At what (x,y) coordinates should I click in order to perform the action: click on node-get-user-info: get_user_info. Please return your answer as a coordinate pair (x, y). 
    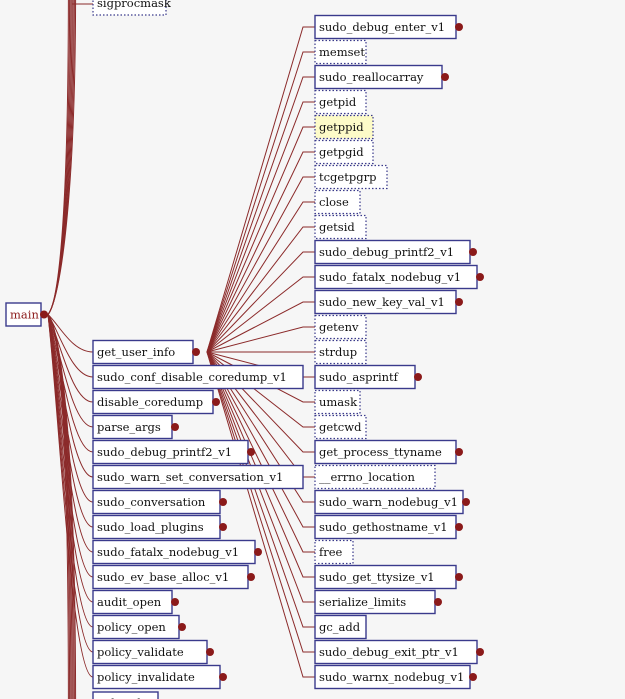
    Looking at the image, I should click on (146, 352).